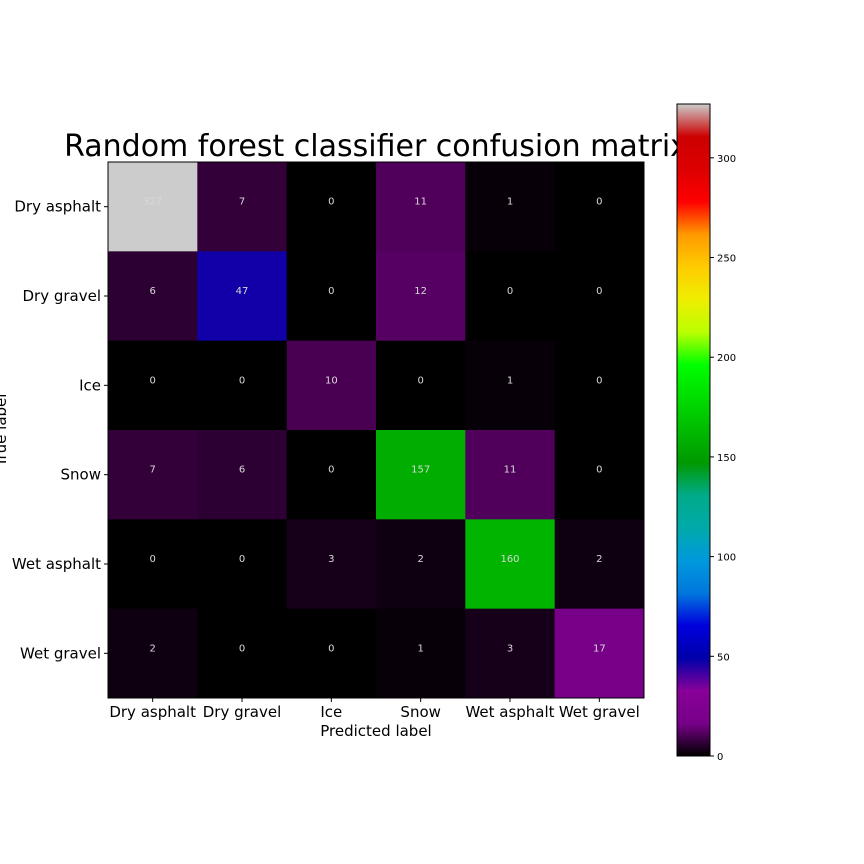 Image resolution: width=864 pixels, height=864 pixels. I want to click on y-tick-label: Wet gravel, so click(60, 653).